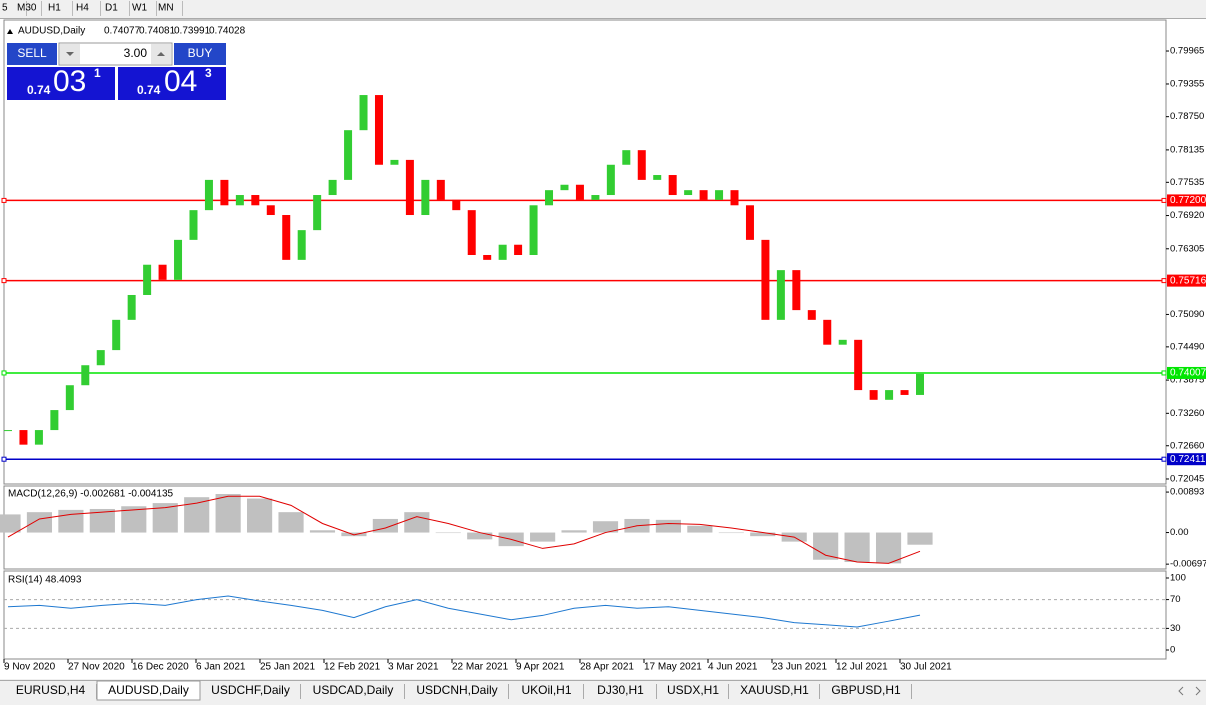  I want to click on date-label: 12 Feb 2021, so click(352, 667).